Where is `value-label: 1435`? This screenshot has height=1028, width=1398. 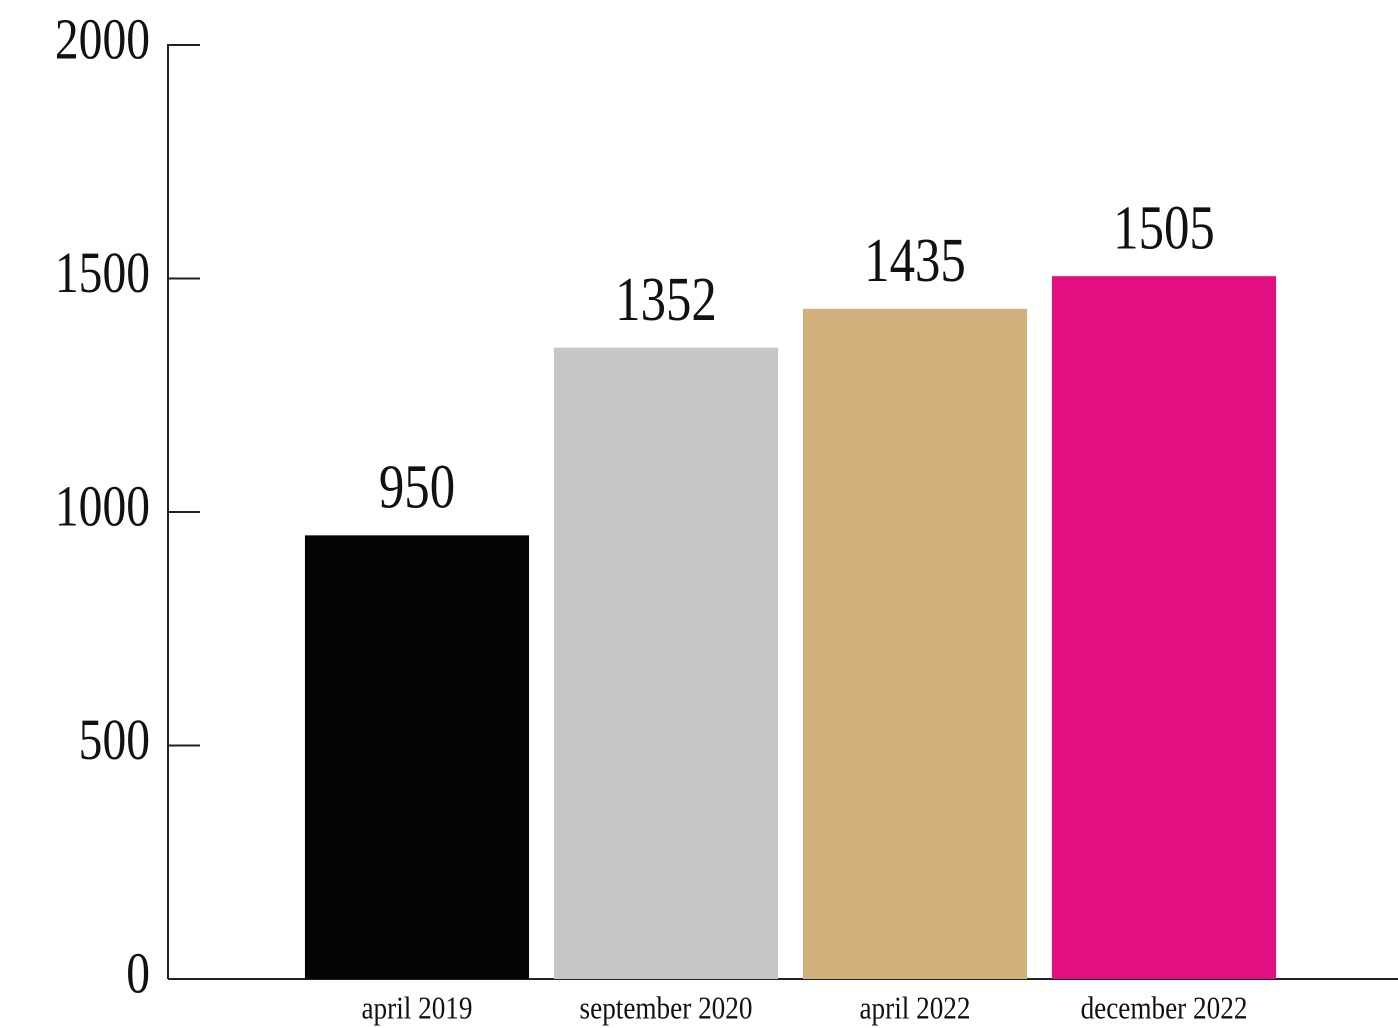
value-label: 1435 is located at coordinates (915, 260).